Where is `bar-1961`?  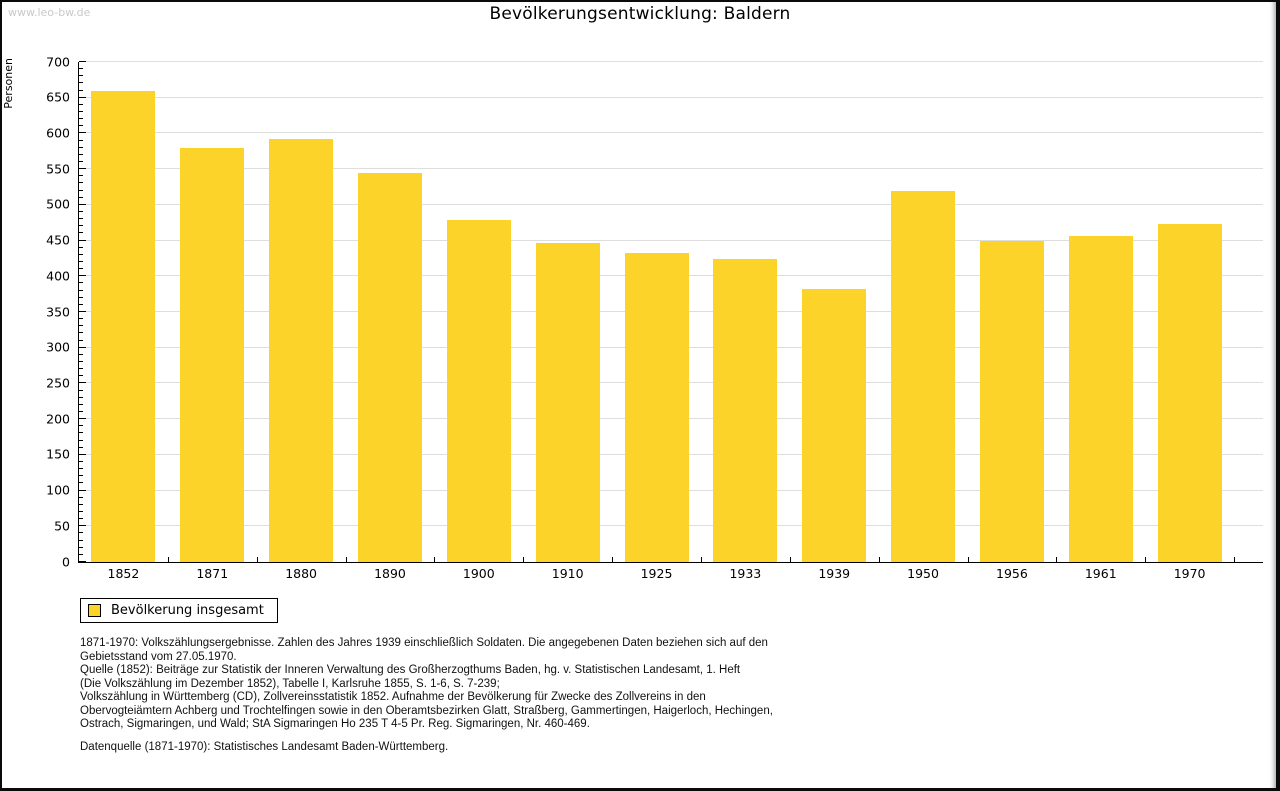
bar-1961 is located at coordinates (1100, 399).